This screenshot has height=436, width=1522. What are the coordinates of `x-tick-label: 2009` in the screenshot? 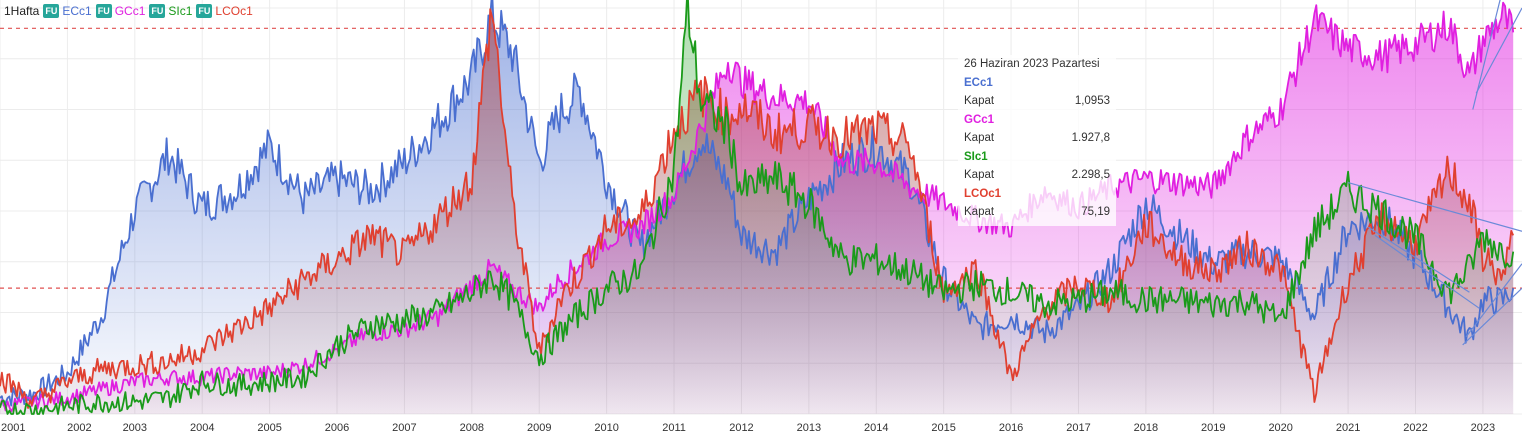 It's located at (539, 428).